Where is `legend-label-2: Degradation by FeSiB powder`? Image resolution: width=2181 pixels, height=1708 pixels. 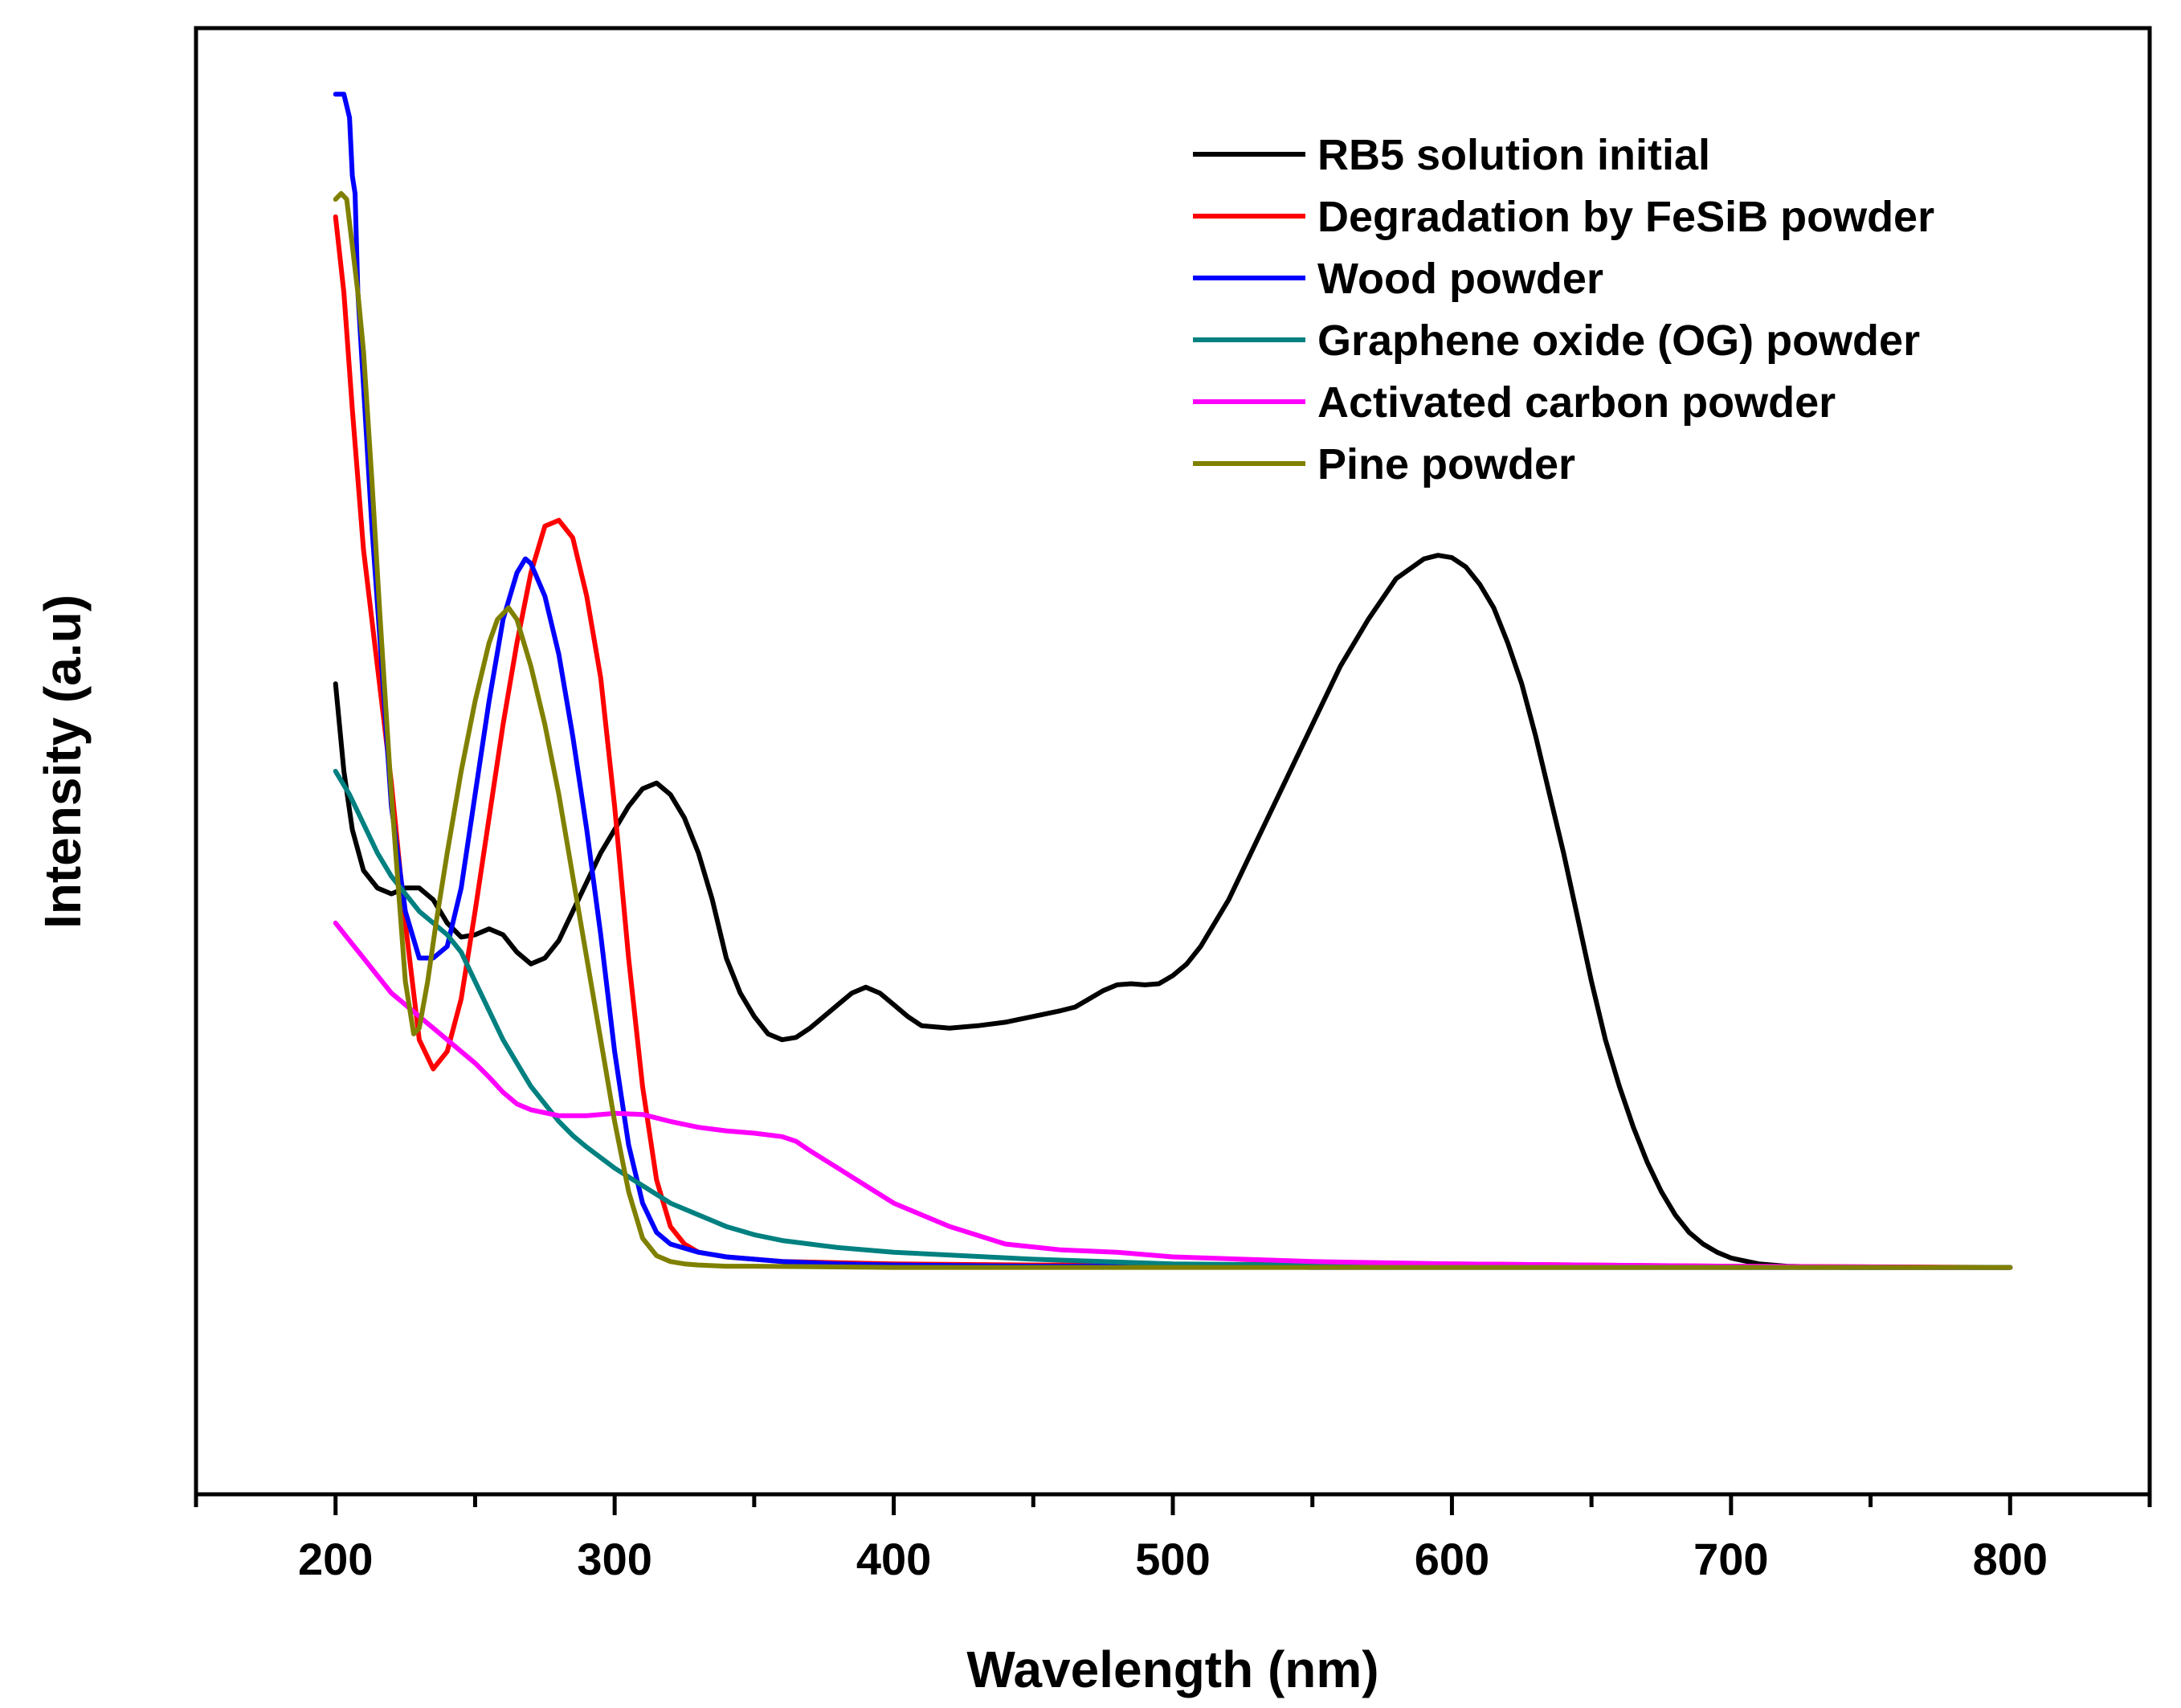
legend-label-2: Degradation by FeSiB powder is located at coordinates (1625, 217).